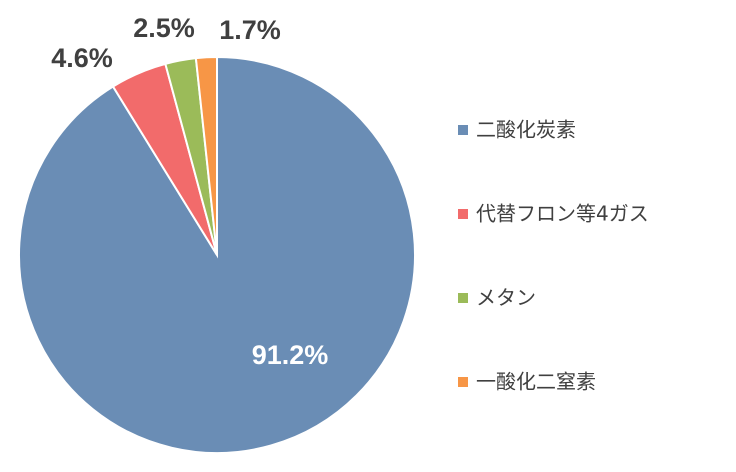 Image resolution: width=736 pixels, height=472 pixels. What do you see at coordinates (536, 382) in the screenshot?
I see `legend-label: 一酸化二窒素` at bounding box center [536, 382].